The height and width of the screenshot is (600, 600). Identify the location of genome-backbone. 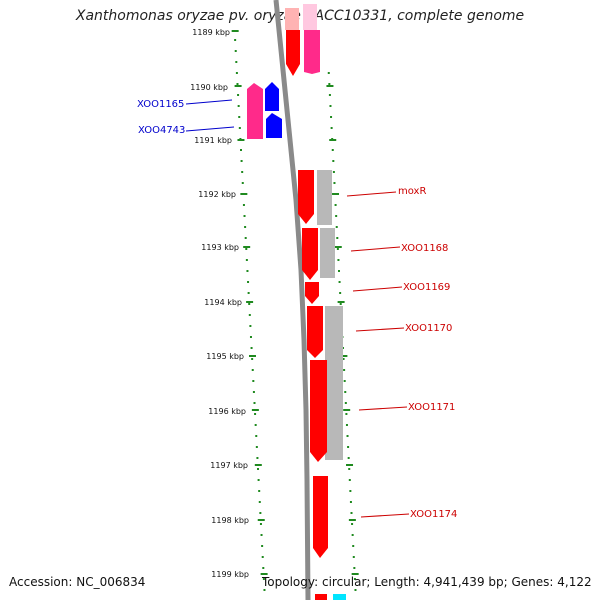
(292, 300).